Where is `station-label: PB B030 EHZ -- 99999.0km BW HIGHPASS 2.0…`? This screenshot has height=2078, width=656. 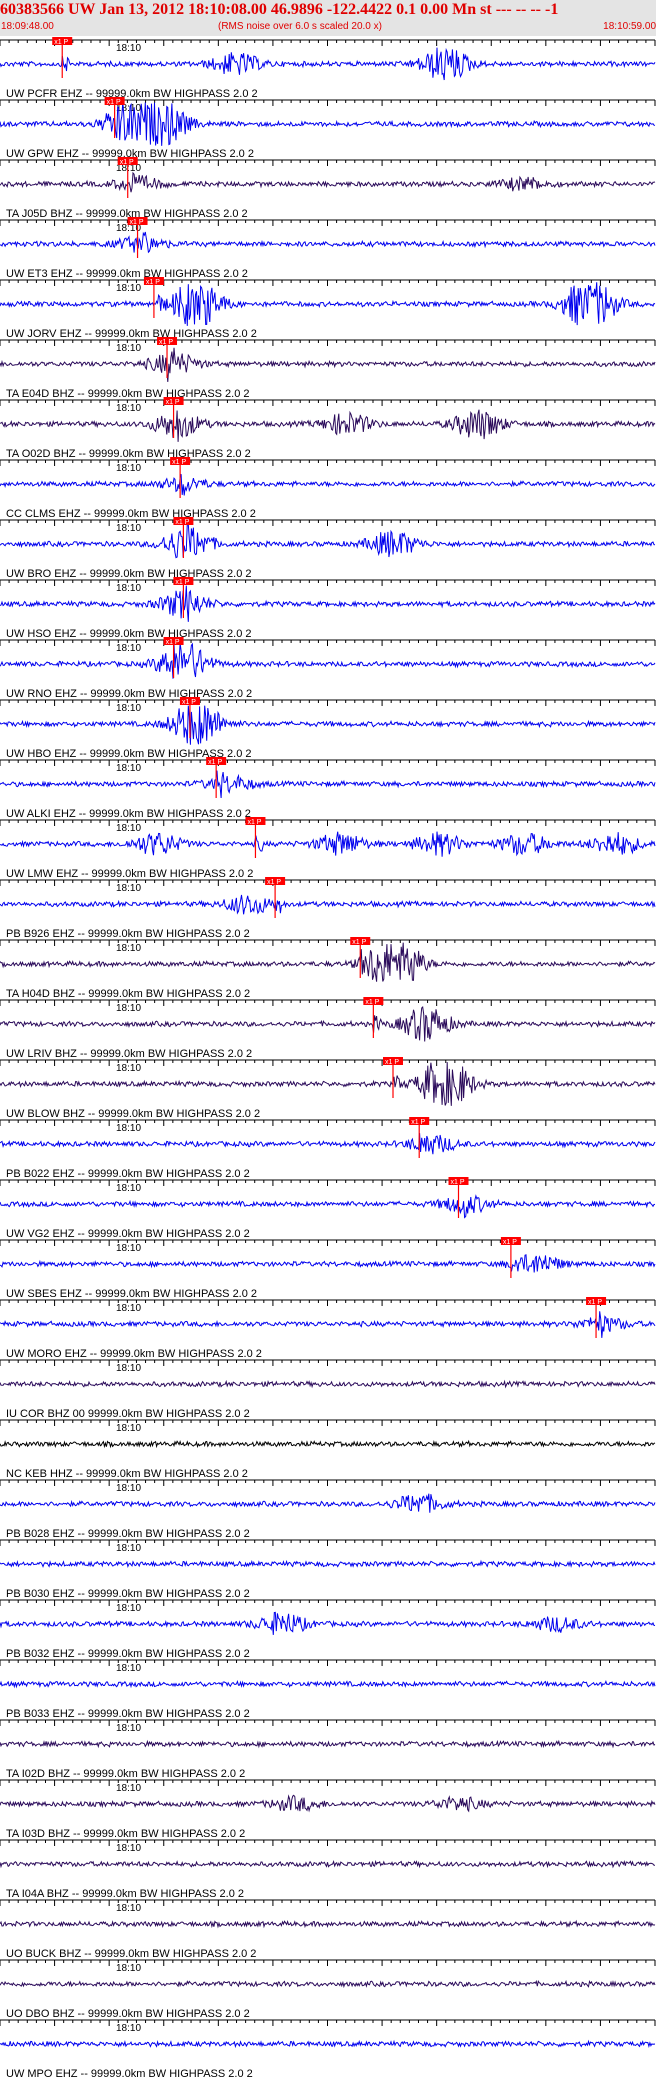
station-label: PB B030 EHZ -- 99999.0km BW HIGHPASS 2.0… is located at coordinates (128, 1594).